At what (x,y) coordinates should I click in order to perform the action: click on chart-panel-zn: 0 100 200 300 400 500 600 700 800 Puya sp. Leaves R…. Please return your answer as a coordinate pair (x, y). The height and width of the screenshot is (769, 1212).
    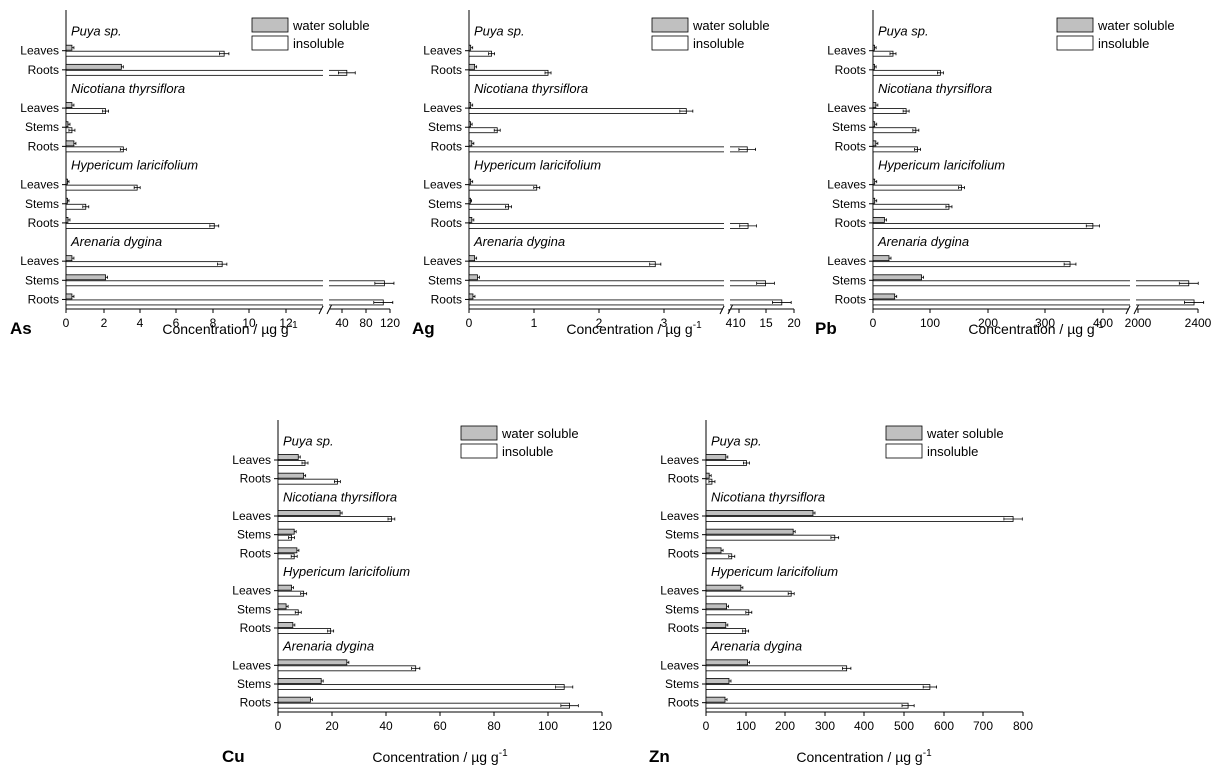
    Looking at the image, I should click on (841, 593).